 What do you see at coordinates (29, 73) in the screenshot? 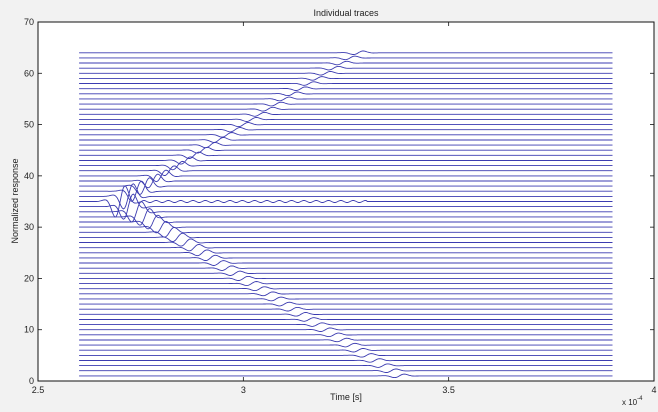
I see `y-tick-label: 60` at bounding box center [29, 73].